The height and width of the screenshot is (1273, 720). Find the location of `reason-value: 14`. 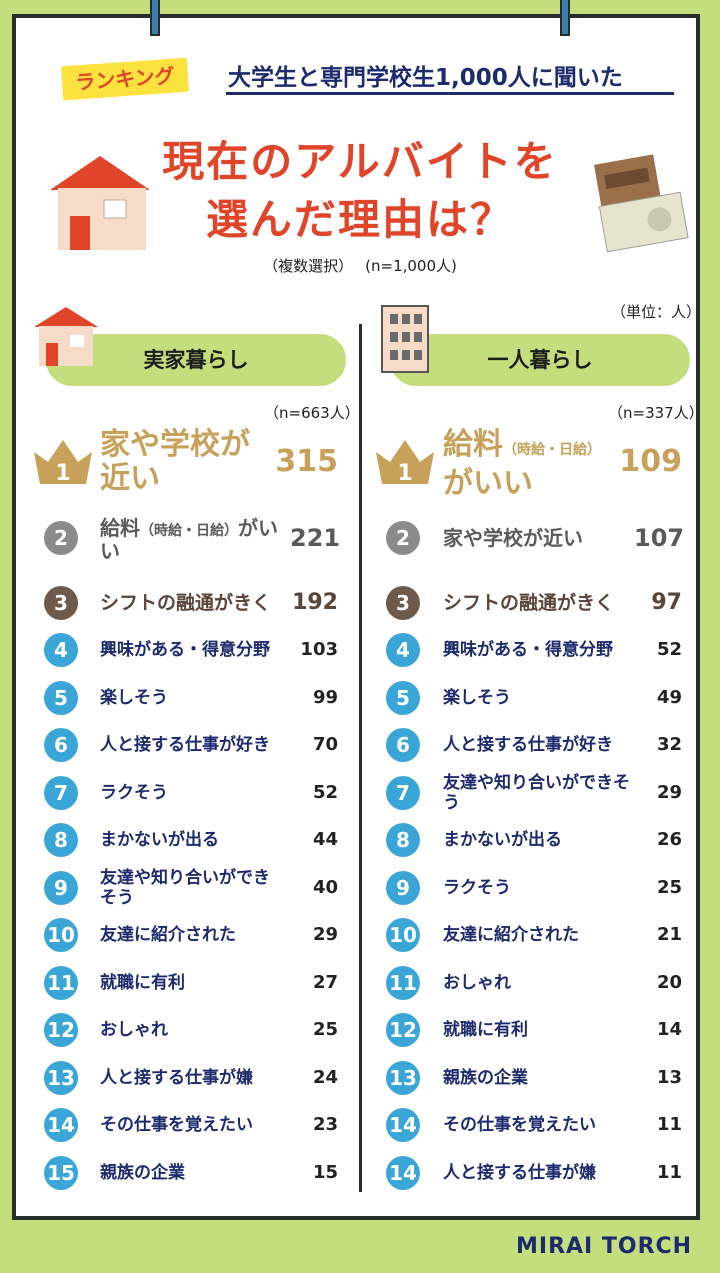

reason-value: 14 is located at coordinates (669, 1029).